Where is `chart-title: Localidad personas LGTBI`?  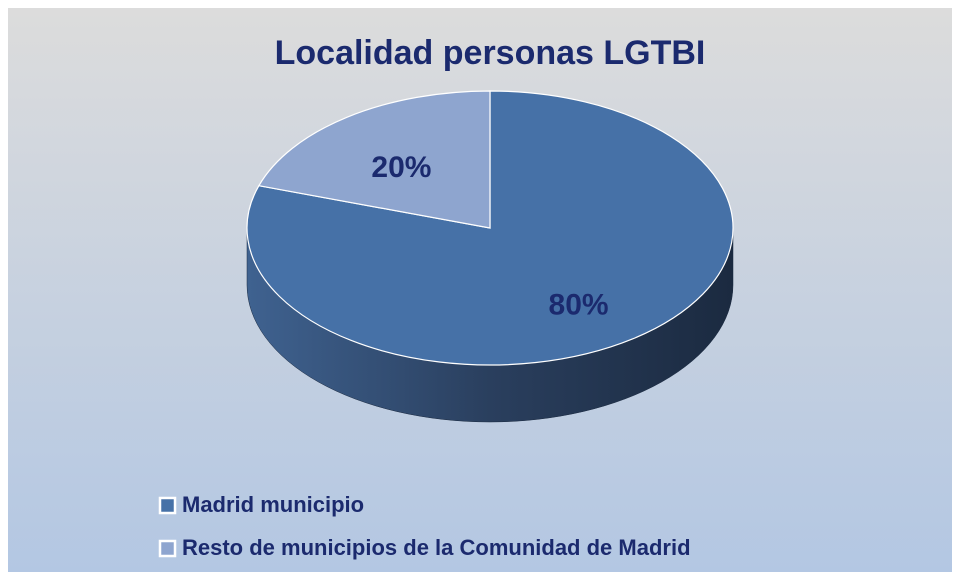
chart-title: Localidad personas LGTBI is located at coordinates (490, 53).